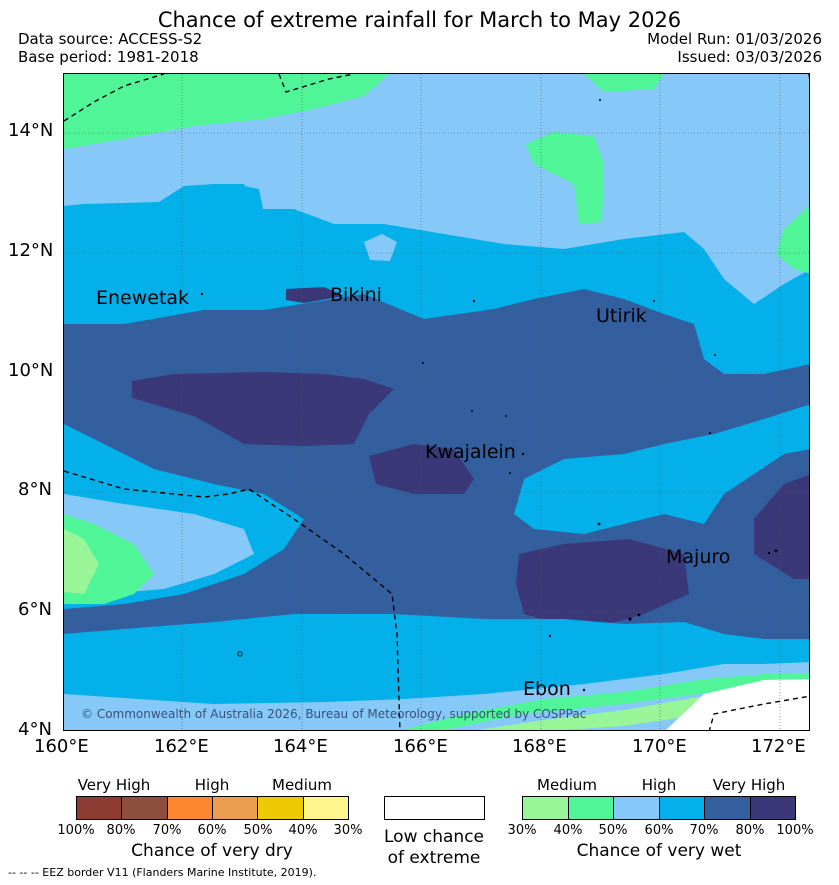 This screenshot has height=885, width=839. Describe the element at coordinates (567, 785) in the screenshot. I see `wet-header-medium: Medium` at that location.